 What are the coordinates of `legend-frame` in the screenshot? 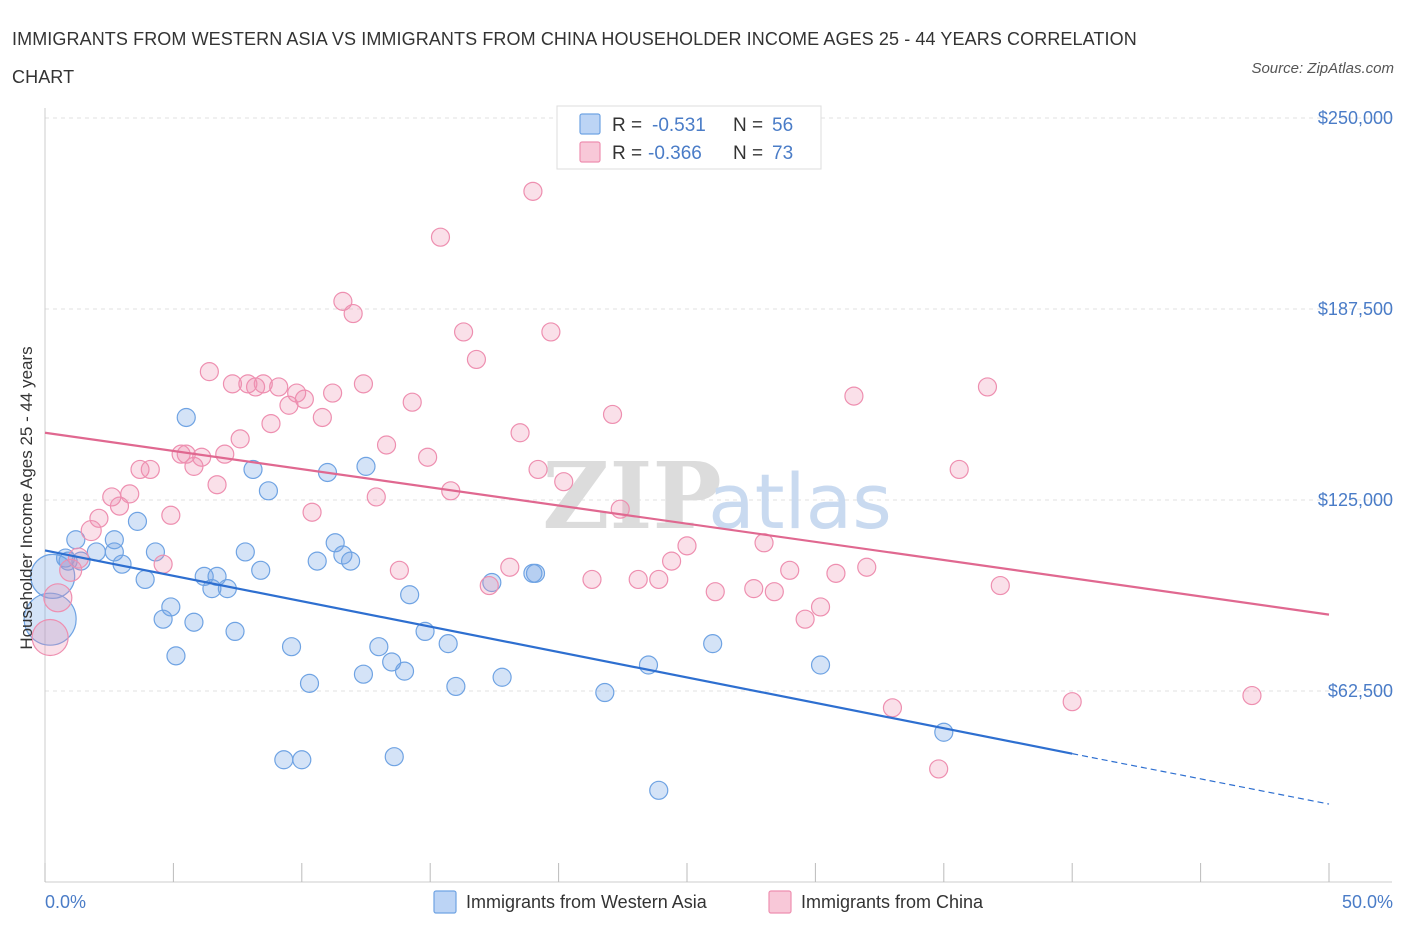 It's located at (689, 137).